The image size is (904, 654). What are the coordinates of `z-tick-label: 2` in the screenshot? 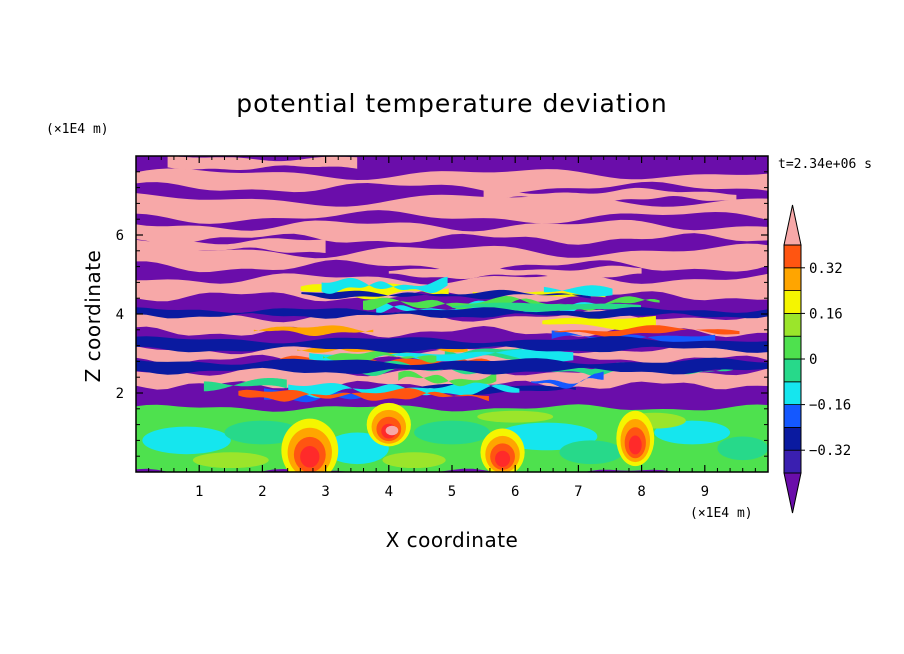 It's located at (120, 394).